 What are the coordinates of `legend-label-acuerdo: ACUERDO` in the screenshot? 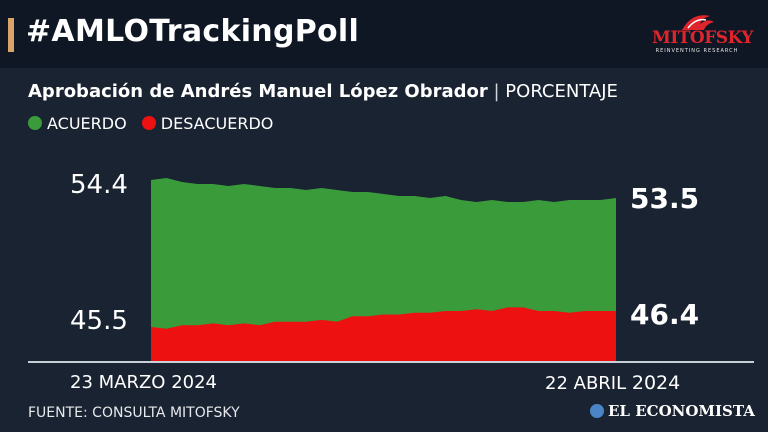 It's located at (87, 123).